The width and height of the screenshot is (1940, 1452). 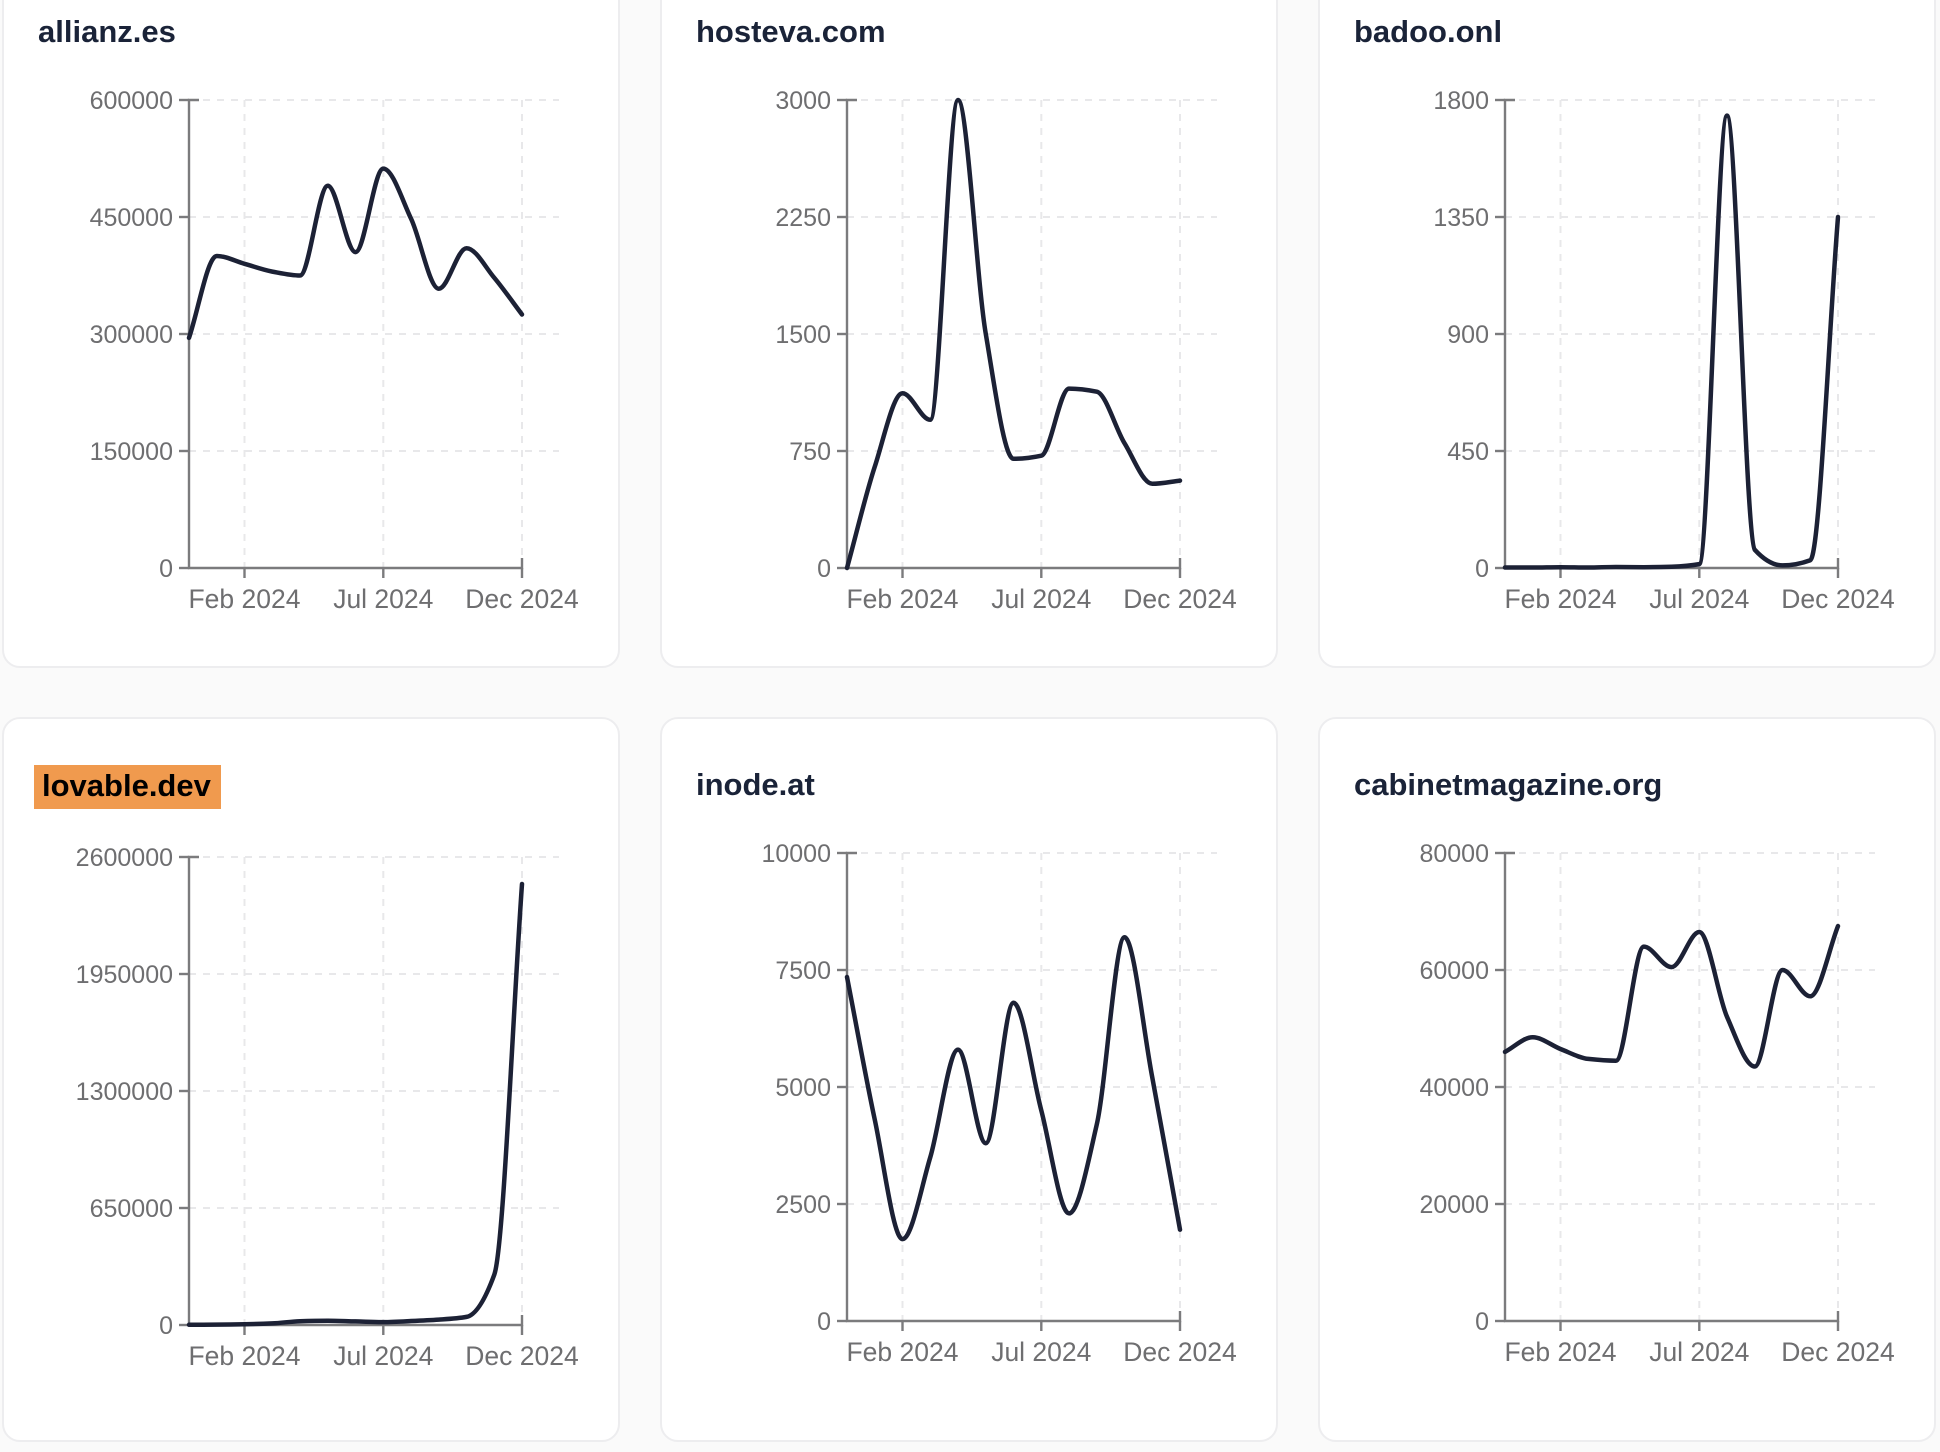 I want to click on y-tick-label: 2250, so click(x=803, y=218).